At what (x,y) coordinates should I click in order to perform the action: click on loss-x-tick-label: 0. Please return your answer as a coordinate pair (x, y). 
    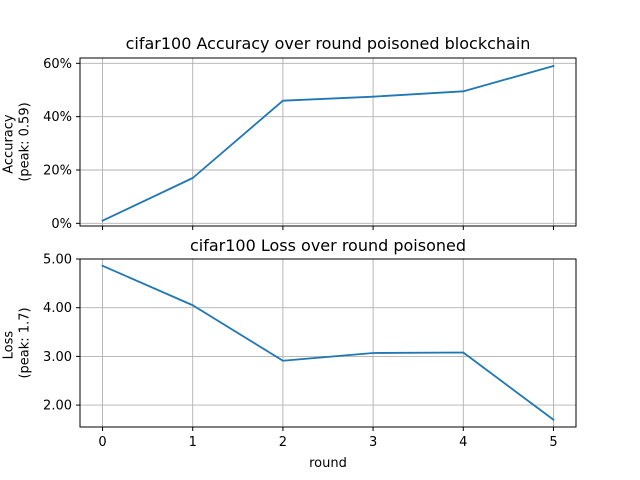
    Looking at the image, I should click on (102, 442).